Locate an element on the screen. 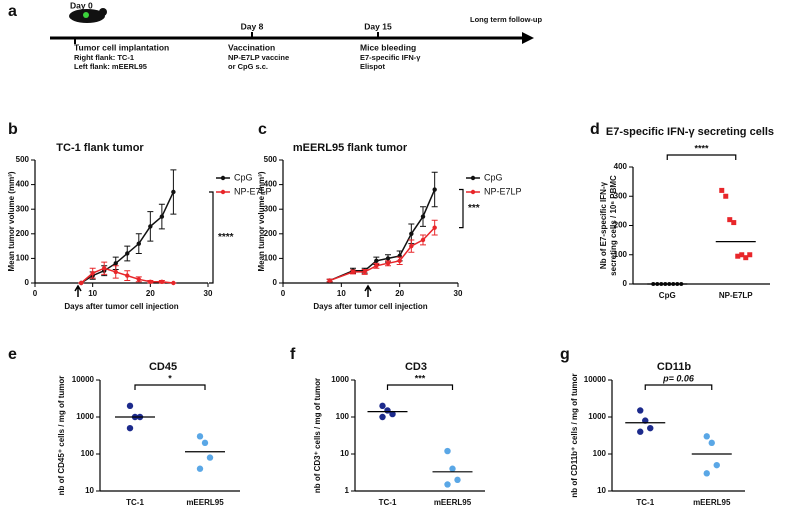 The image size is (800, 507). chart-title: CD11b is located at coordinates (674, 367).